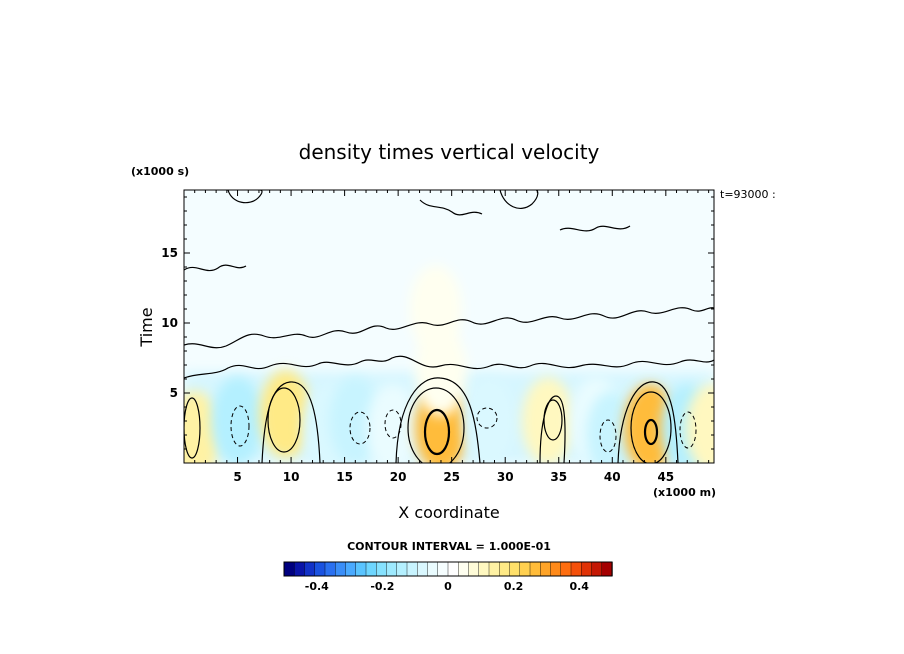  What do you see at coordinates (449, 546) in the screenshot?
I see `contour-interval-label: CONTOUR INTERVAL = 1.000E-01` at bounding box center [449, 546].